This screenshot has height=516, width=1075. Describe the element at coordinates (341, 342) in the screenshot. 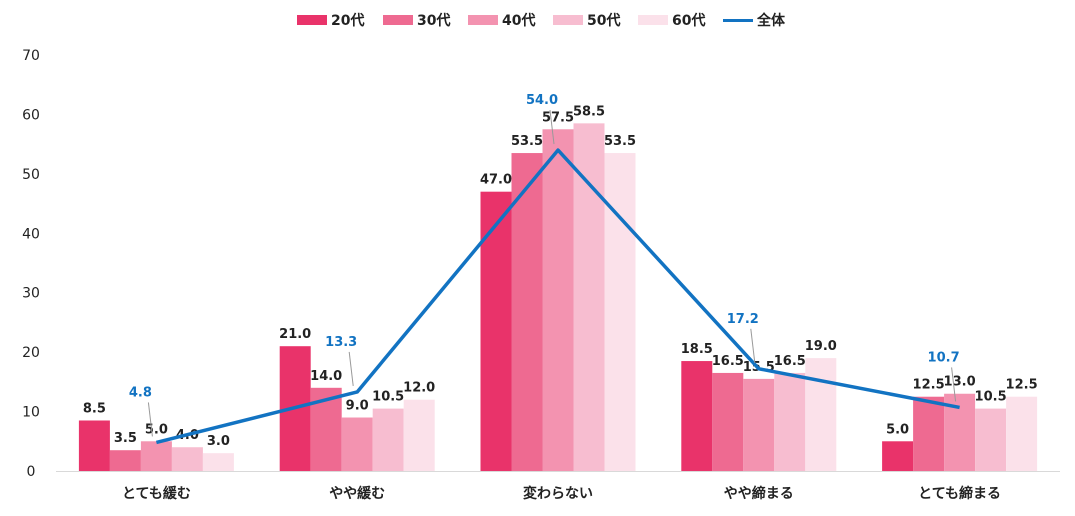

I see `overall-value-label: 13.3` at that location.